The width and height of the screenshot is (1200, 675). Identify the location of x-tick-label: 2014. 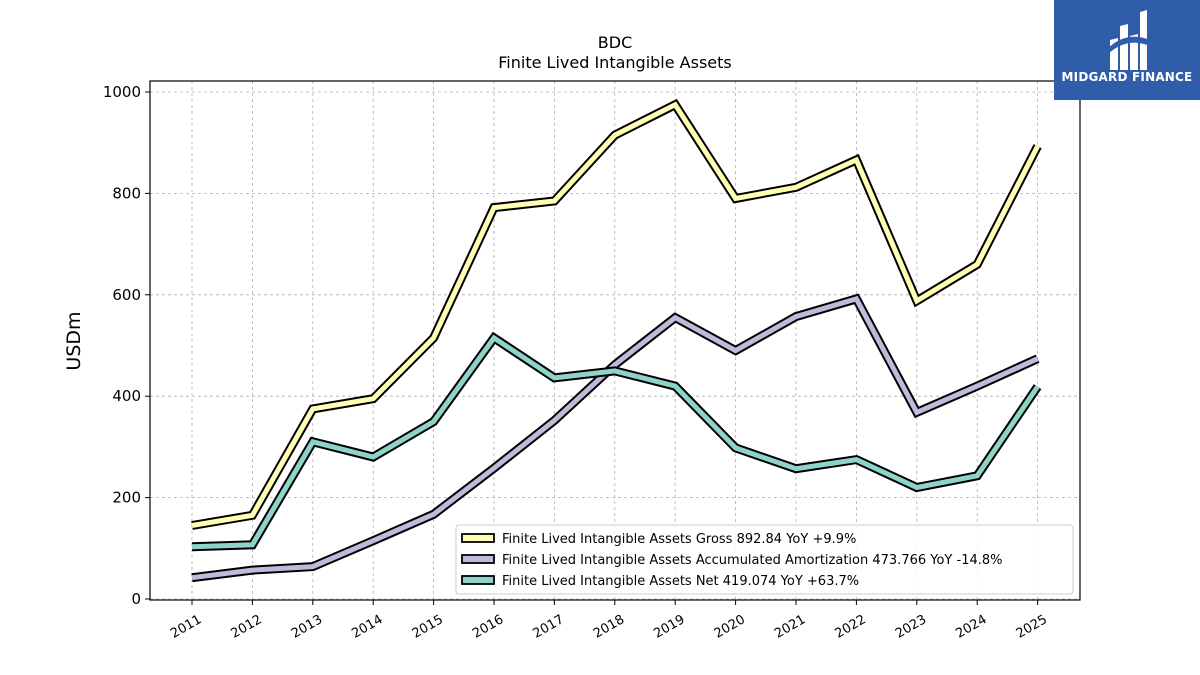
(367, 627).